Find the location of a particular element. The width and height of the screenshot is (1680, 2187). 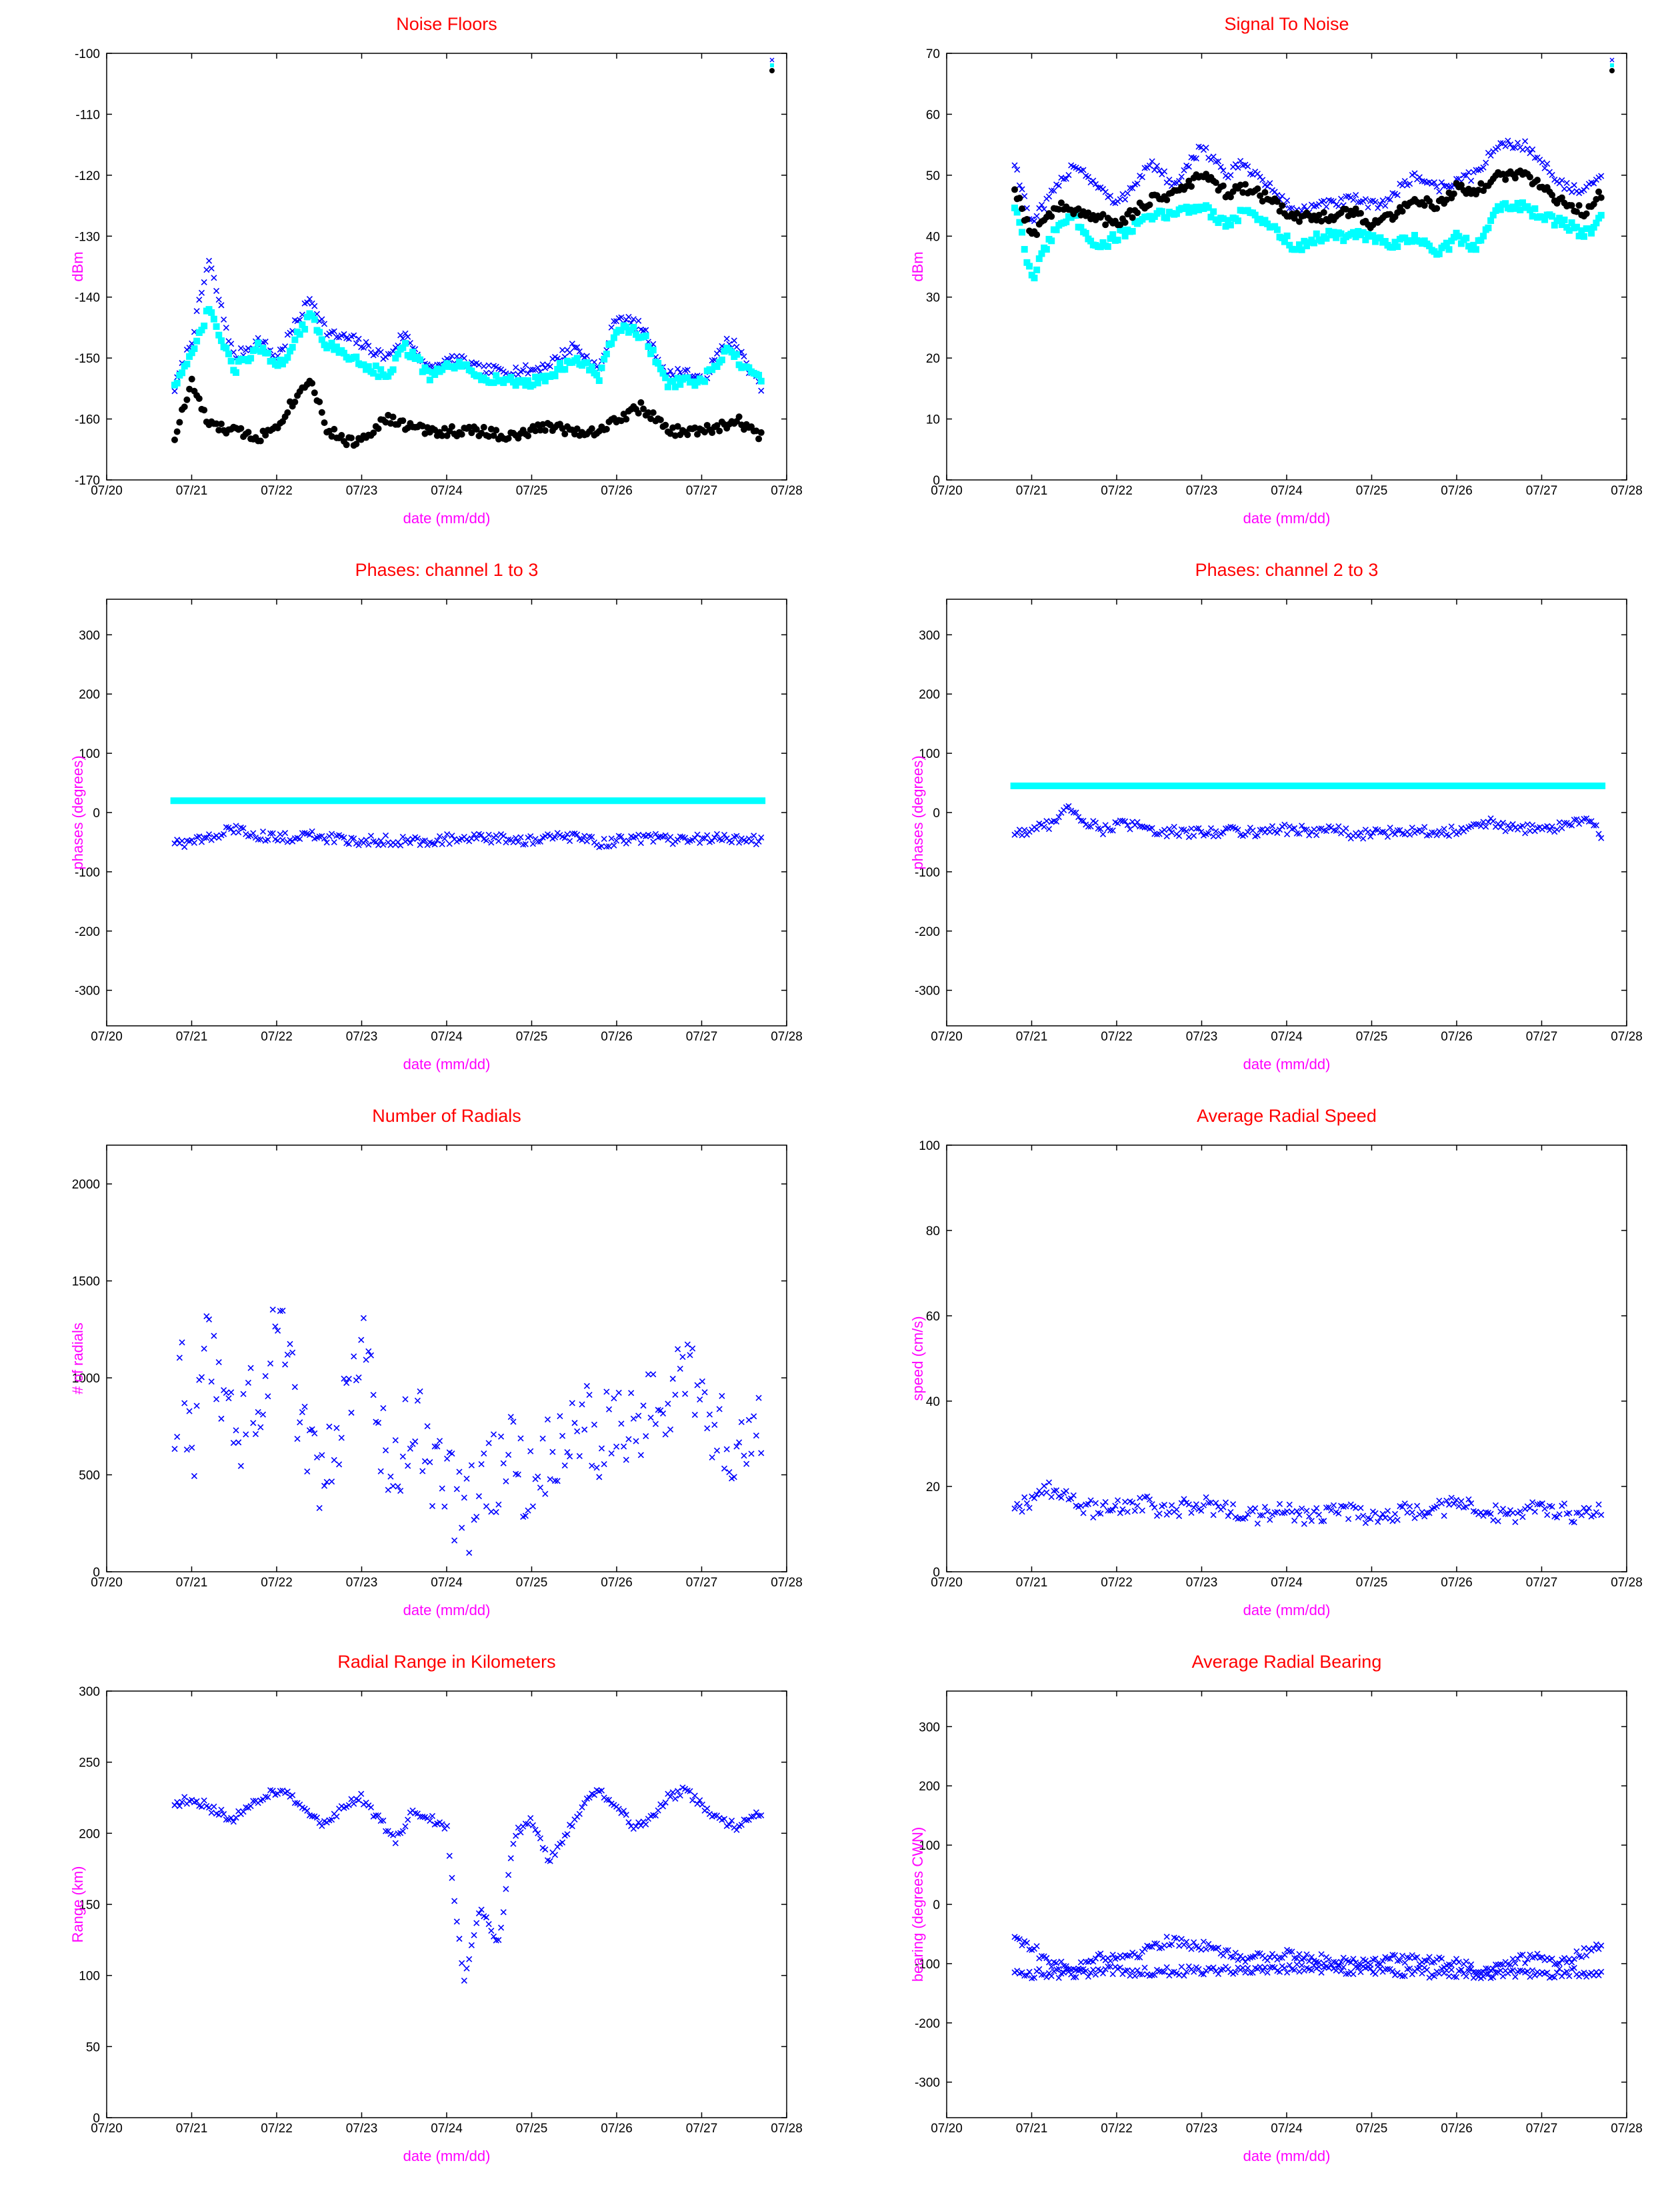

plot-frame is located at coordinates (446, 813).